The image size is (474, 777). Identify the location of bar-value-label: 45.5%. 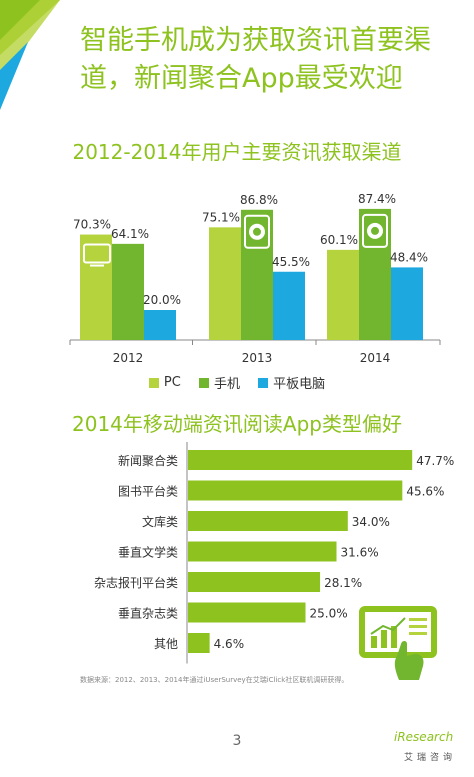
(291, 262).